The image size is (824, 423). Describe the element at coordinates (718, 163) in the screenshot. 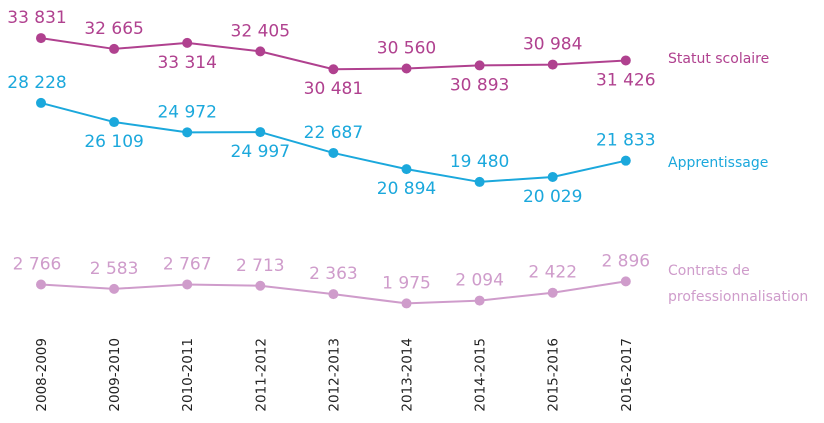

I see `legend-label: Apprentissage` at that location.